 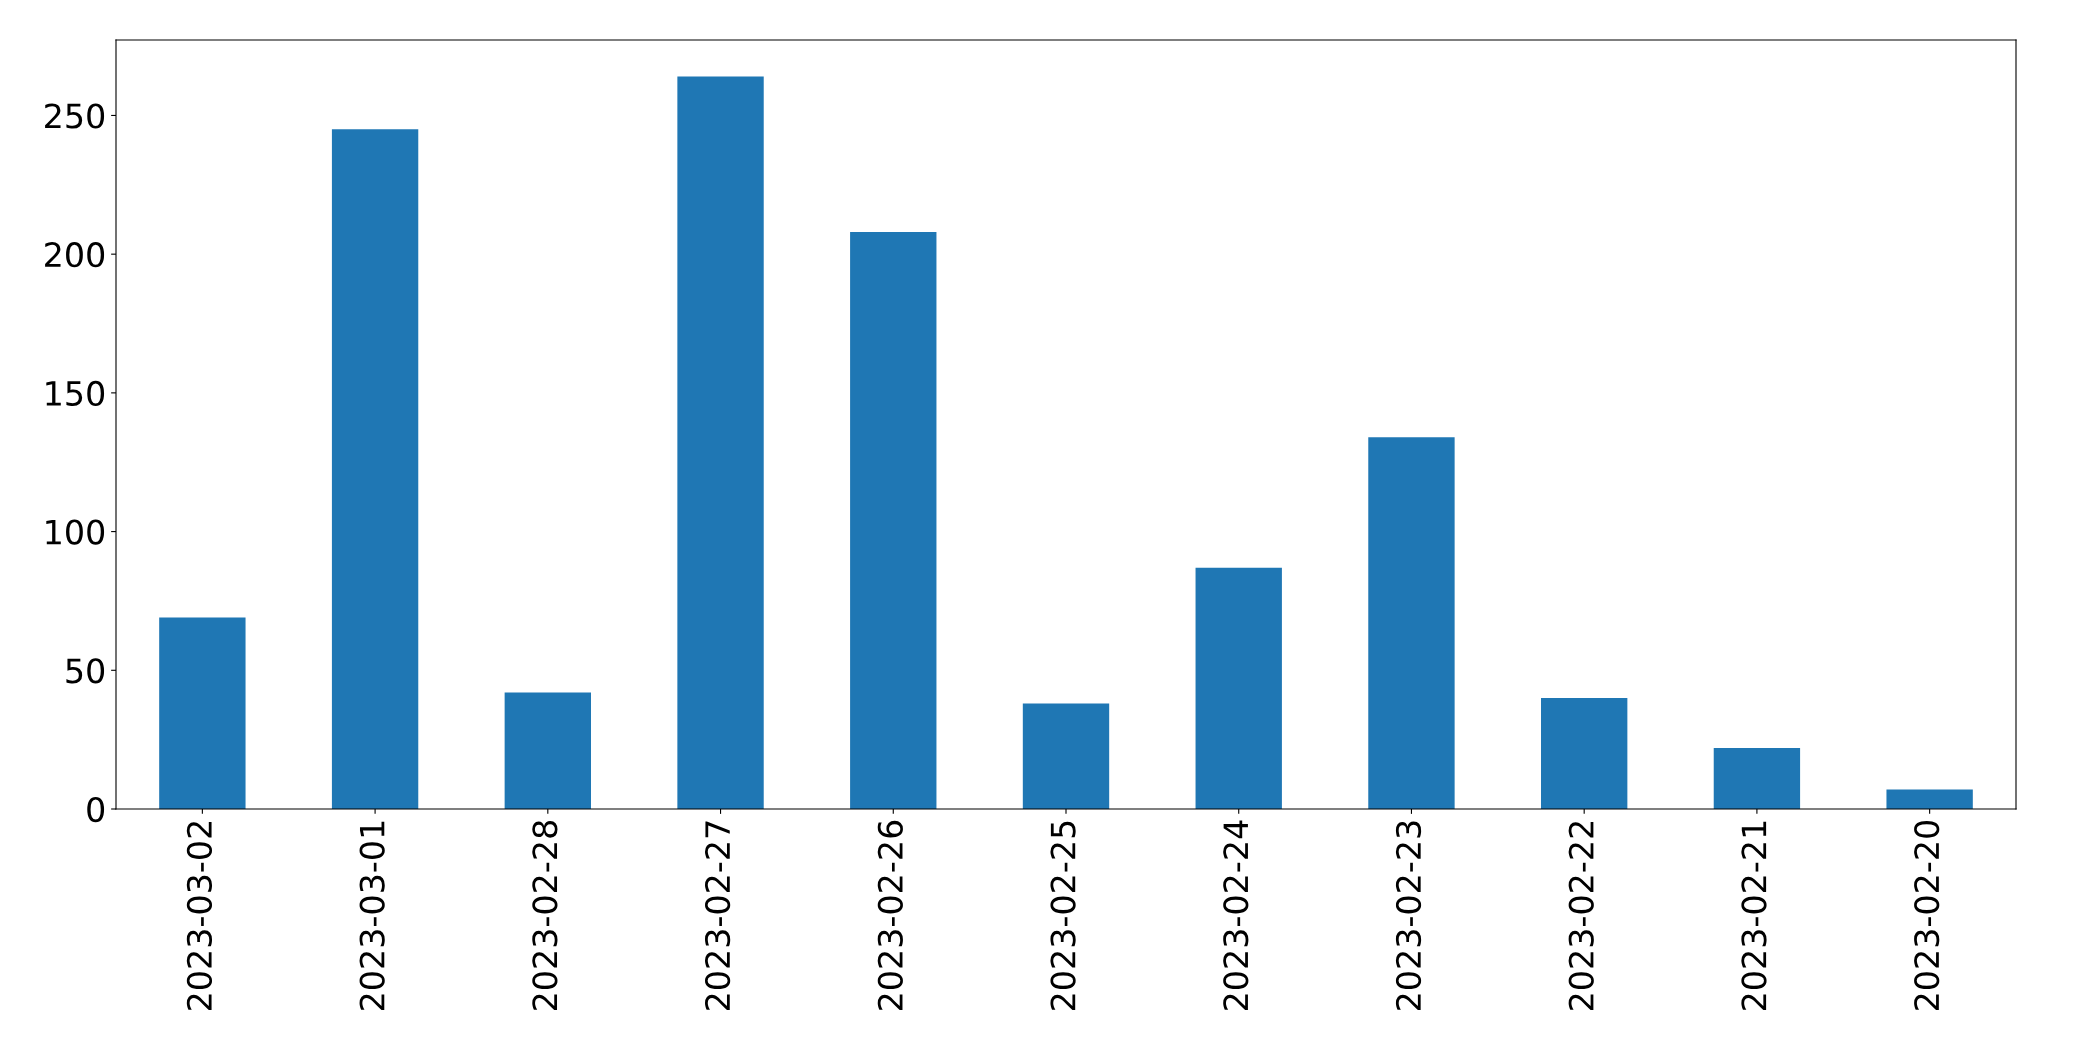 What do you see at coordinates (718, 915) in the screenshot?
I see `x-tick-label: 2023-02-27` at bounding box center [718, 915].